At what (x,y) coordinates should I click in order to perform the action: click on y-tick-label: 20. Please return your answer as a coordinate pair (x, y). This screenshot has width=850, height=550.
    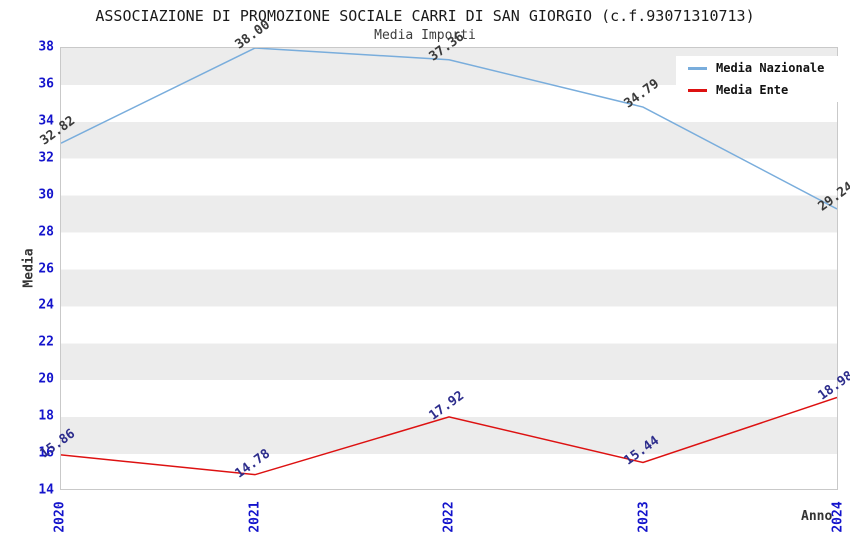
    Looking at the image, I should click on (46, 379).